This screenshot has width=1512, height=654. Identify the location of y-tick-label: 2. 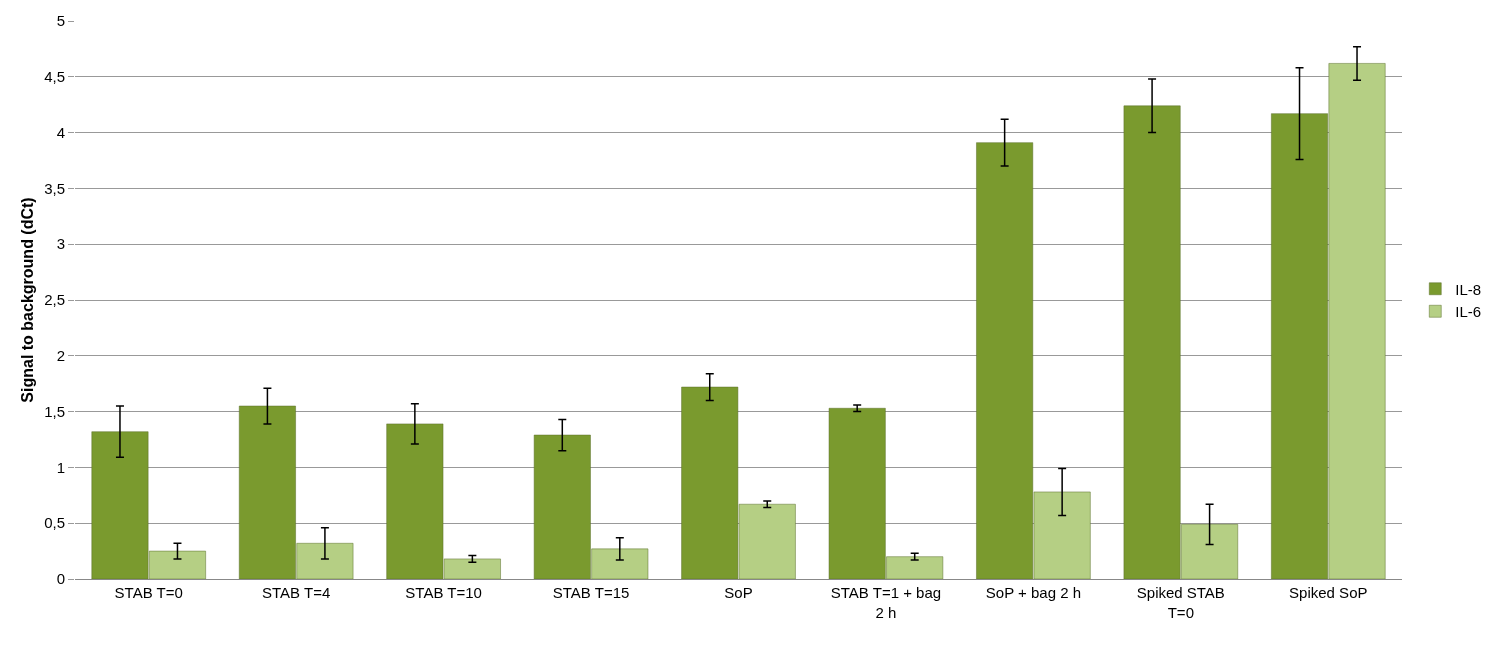
(60, 356).